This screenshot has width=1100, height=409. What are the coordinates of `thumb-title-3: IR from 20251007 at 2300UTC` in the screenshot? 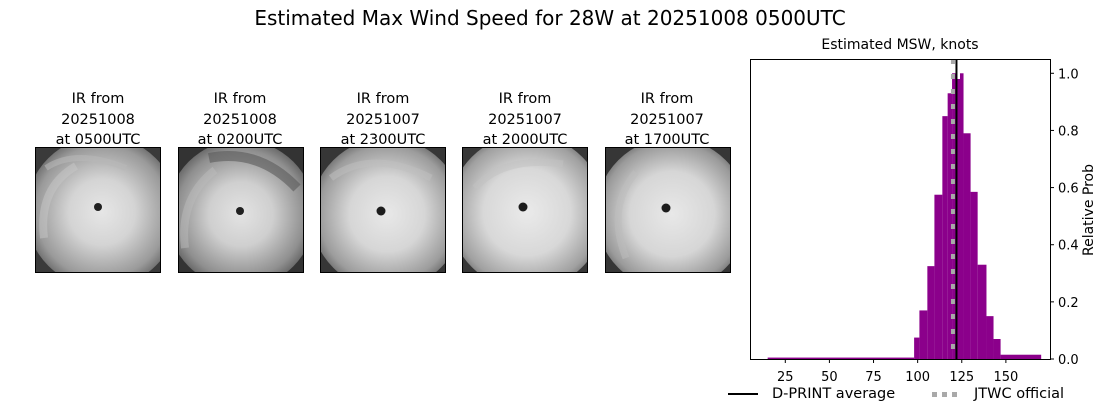 It's located at (383, 120).